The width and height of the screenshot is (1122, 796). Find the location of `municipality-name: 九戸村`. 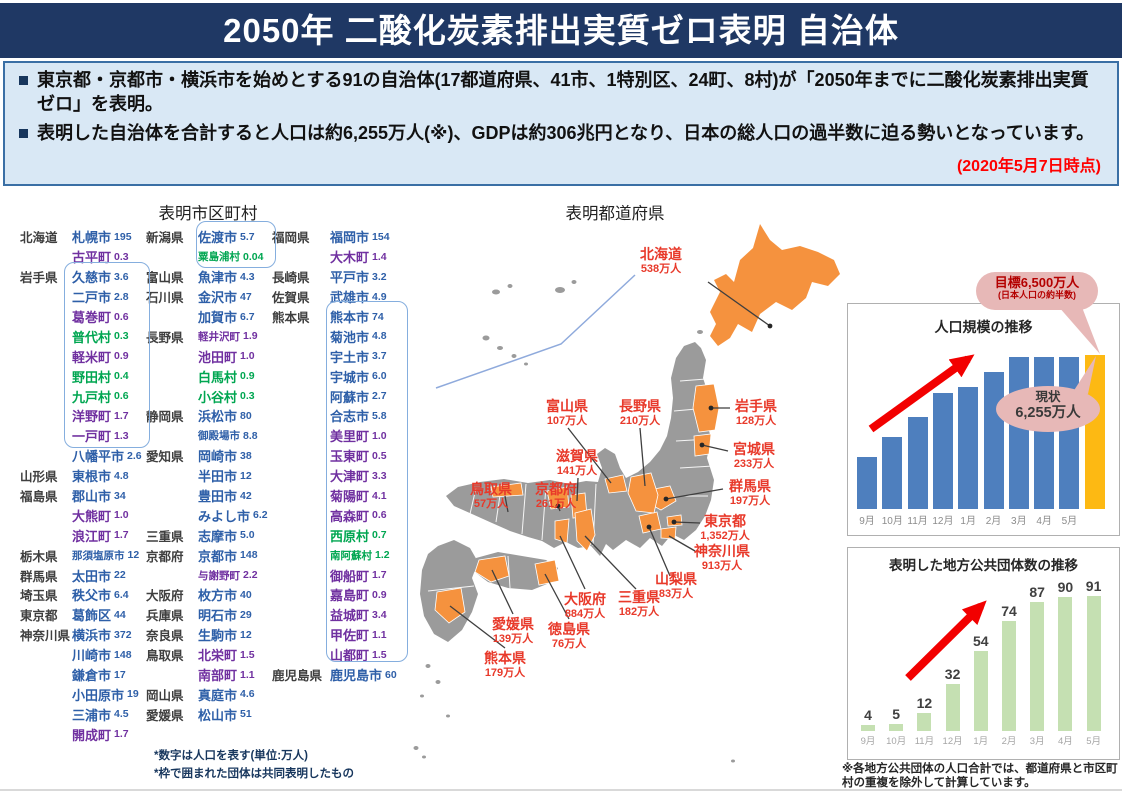

municipality-name: 九戸村 is located at coordinates (92, 397).